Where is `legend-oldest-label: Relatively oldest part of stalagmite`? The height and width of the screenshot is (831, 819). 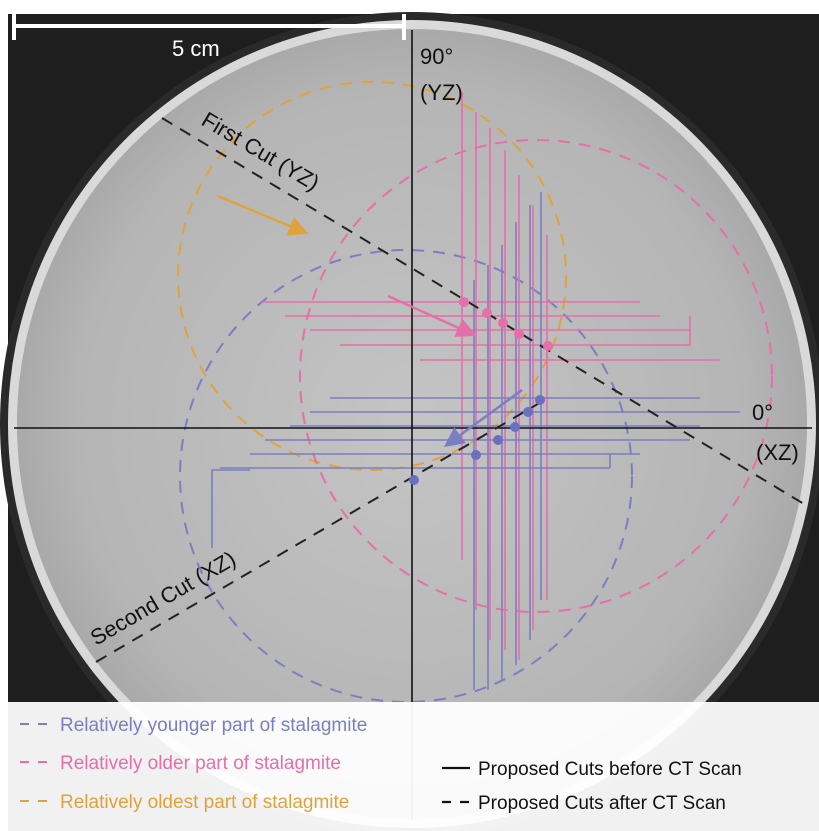 legend-oldest-label: Relatively oldest part of stalagmite is located at coordinates (204, 802).